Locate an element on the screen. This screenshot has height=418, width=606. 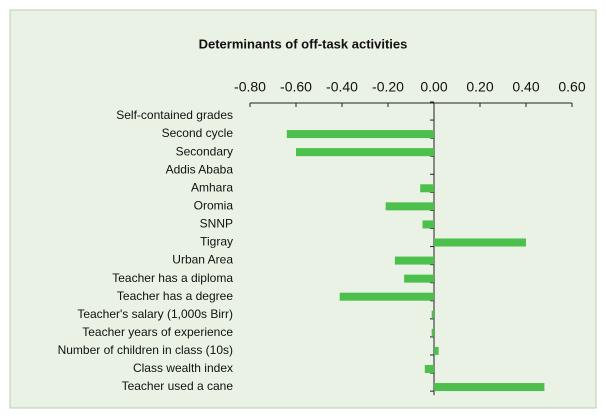
y-tick-label: Secondary is located at coordinates (204, 151).